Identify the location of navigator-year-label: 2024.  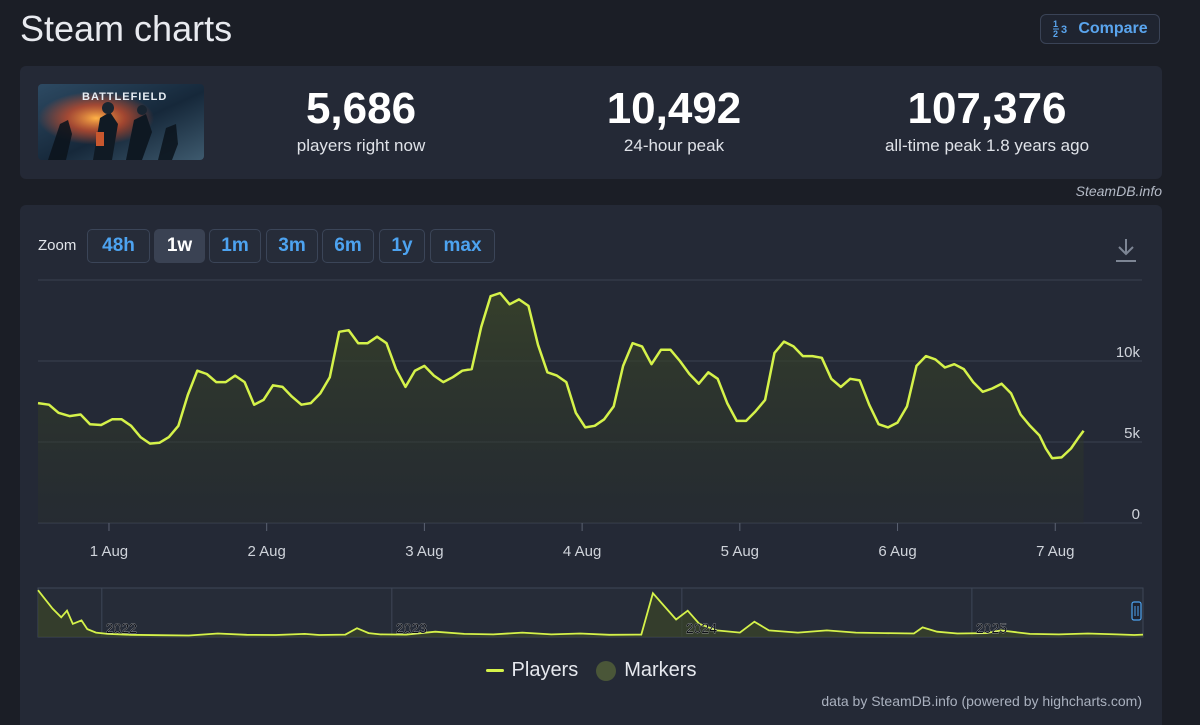
(701, 628).